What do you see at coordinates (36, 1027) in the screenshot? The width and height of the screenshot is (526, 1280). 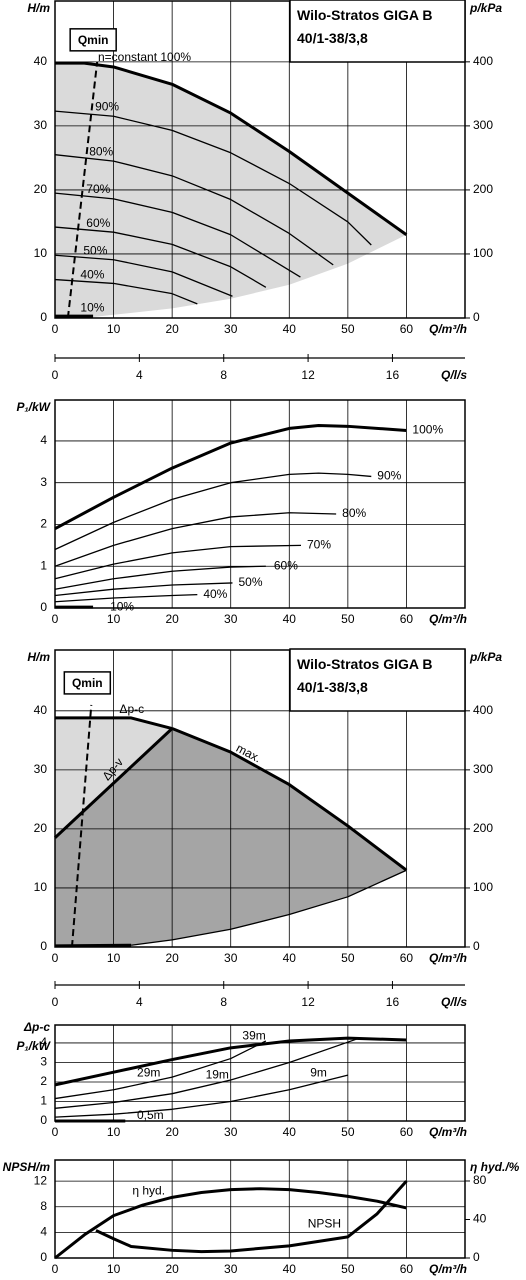 I see `y-axis-label: Δp-c` at bounding box center [36, 1027].